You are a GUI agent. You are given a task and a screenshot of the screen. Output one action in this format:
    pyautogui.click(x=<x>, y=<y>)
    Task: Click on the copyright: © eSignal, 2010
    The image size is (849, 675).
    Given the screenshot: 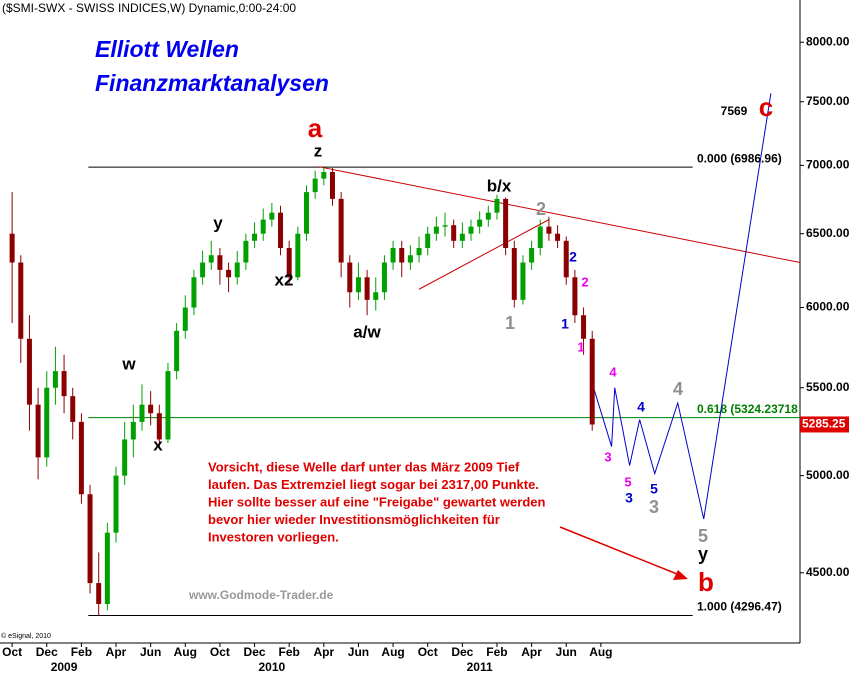 What is the action you would take?
    pyautogui.click(x=26, y=636)
    